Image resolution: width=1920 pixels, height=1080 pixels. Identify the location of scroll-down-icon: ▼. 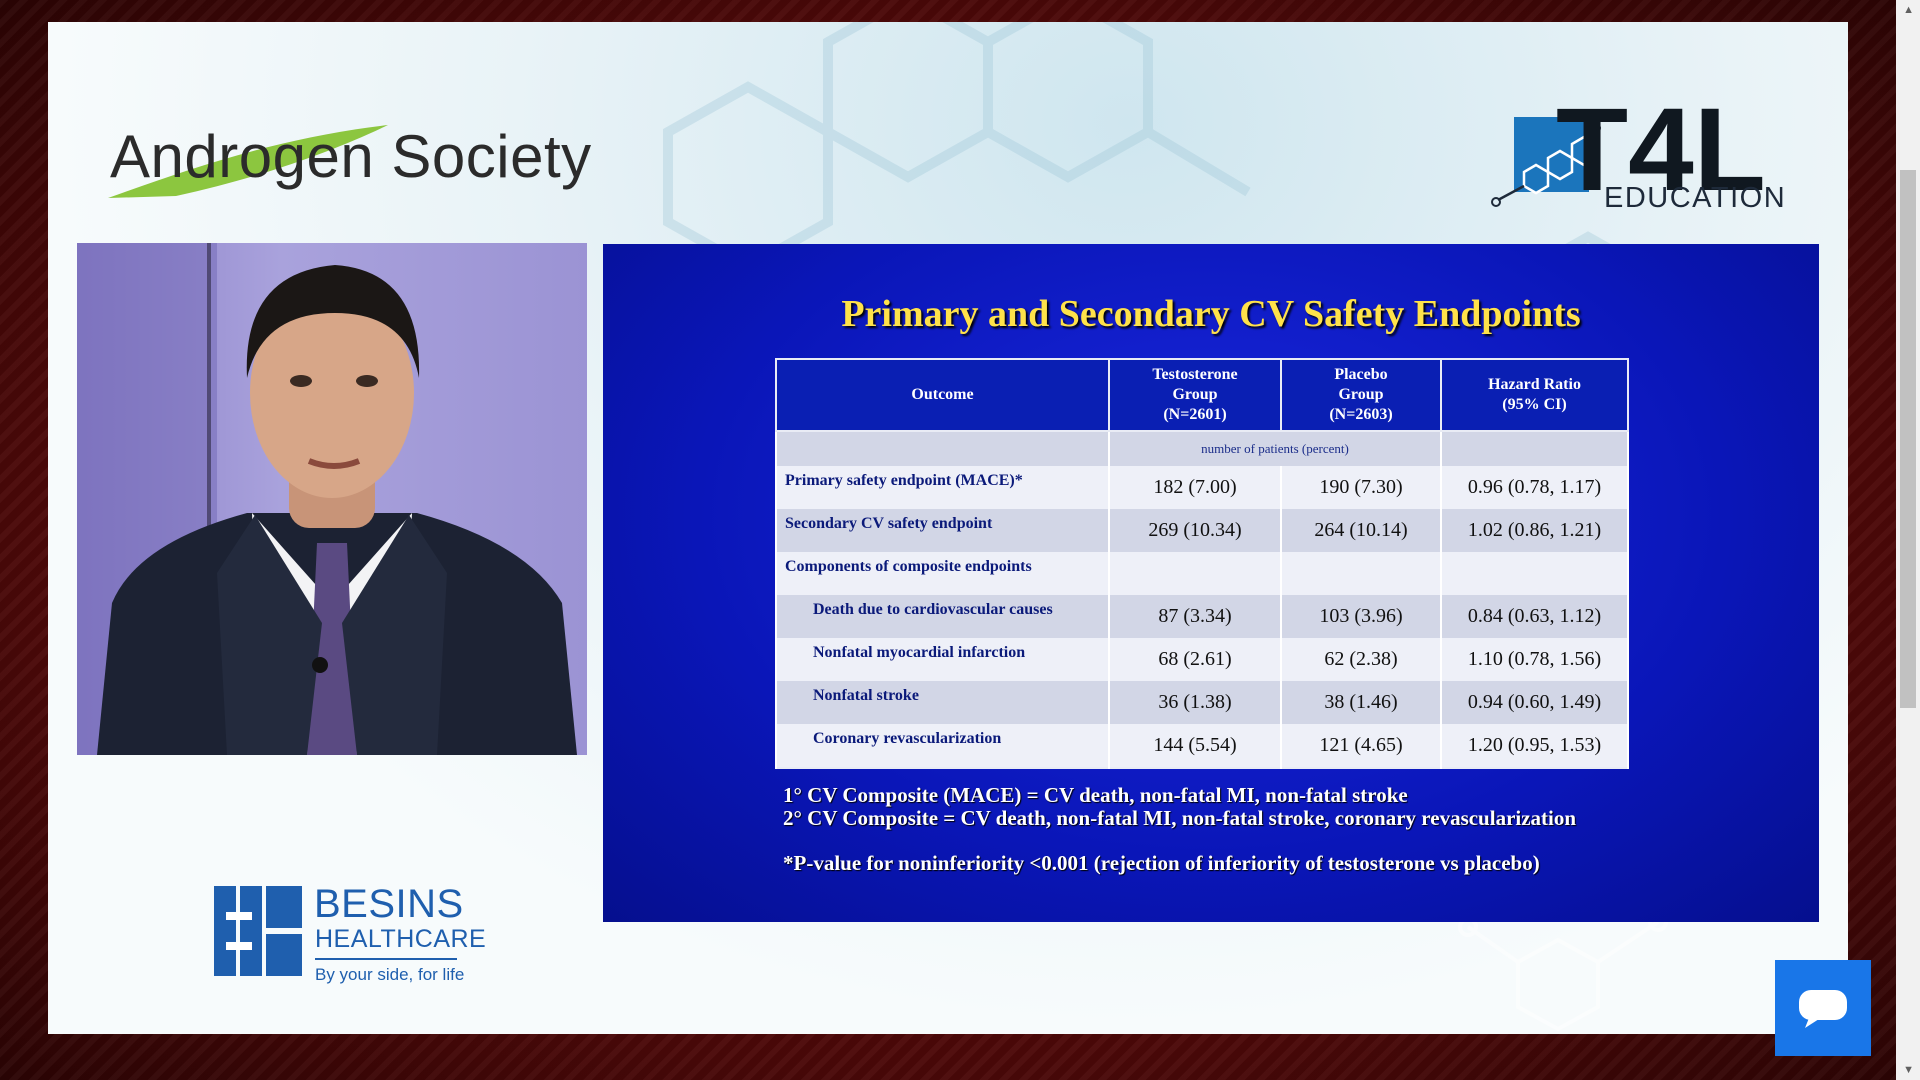
(1908, 1070).